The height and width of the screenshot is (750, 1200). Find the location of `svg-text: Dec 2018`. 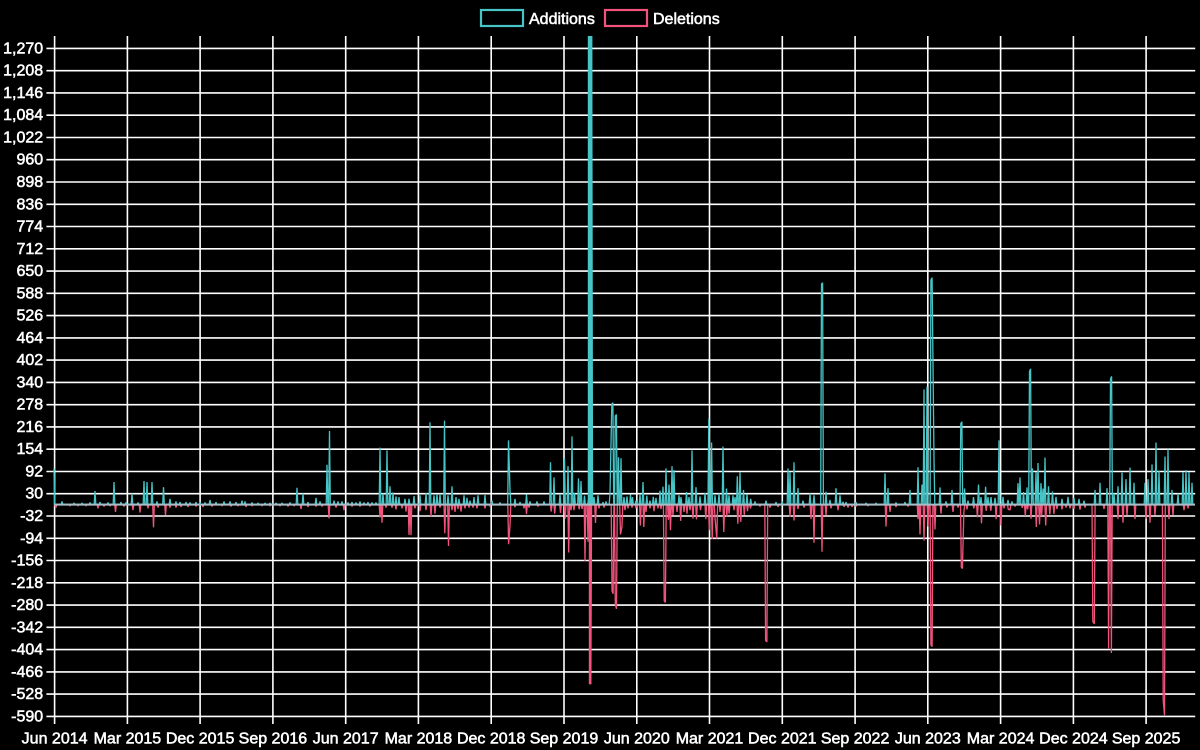

svg-text: Dec 2018 is located at coordinates (491, 739).